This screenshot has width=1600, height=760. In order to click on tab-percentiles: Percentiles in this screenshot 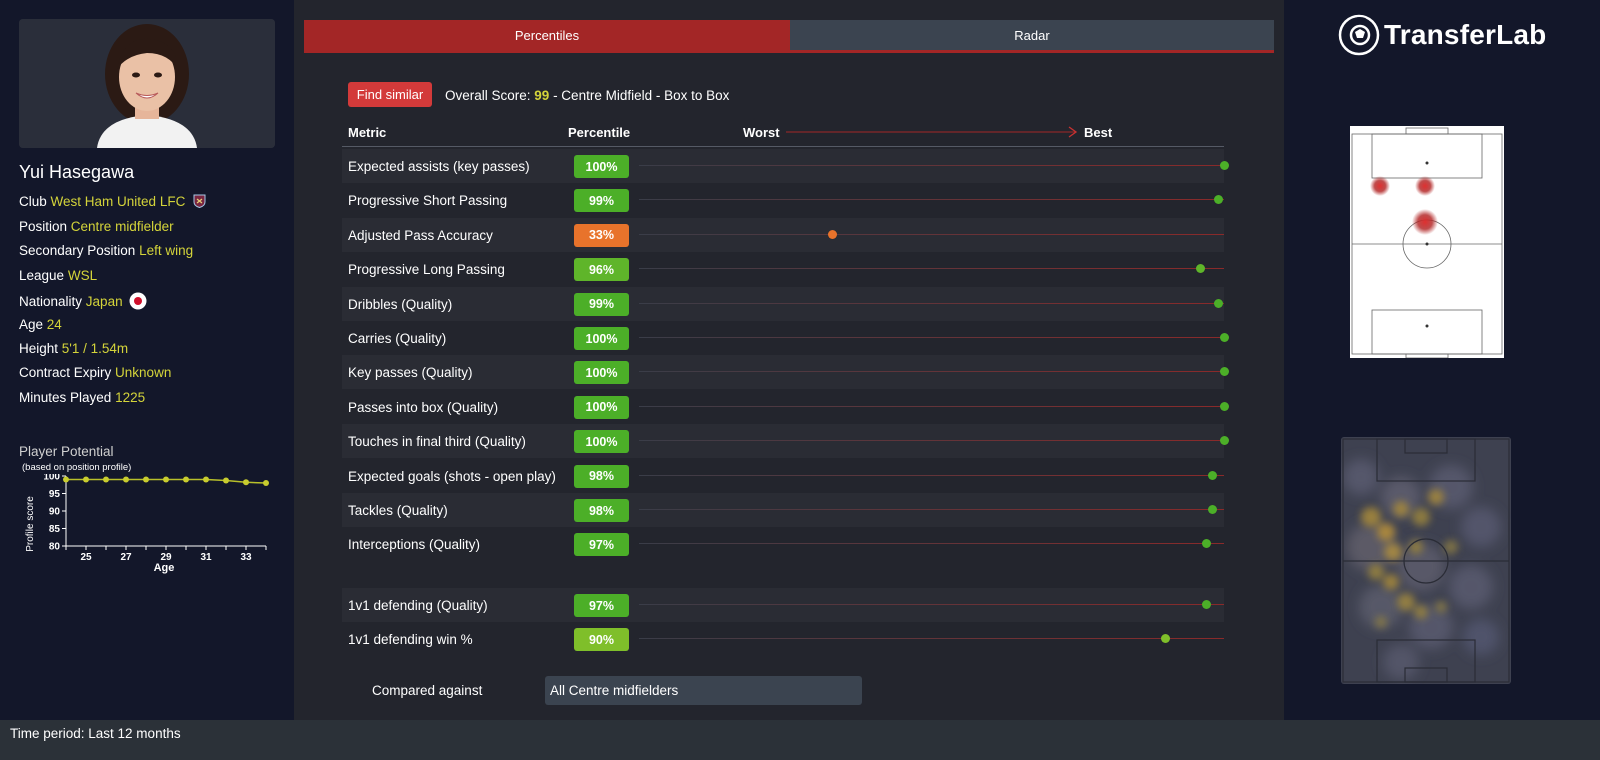, I will do `click(547, 35)`.